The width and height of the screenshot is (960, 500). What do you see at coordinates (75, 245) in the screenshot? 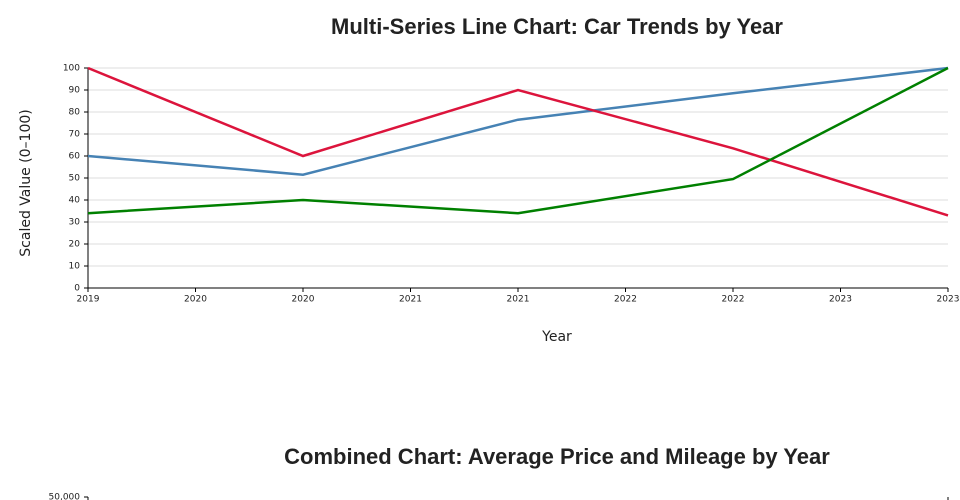
I see `y-tick-label: 20` at bounding box center [75, 245].